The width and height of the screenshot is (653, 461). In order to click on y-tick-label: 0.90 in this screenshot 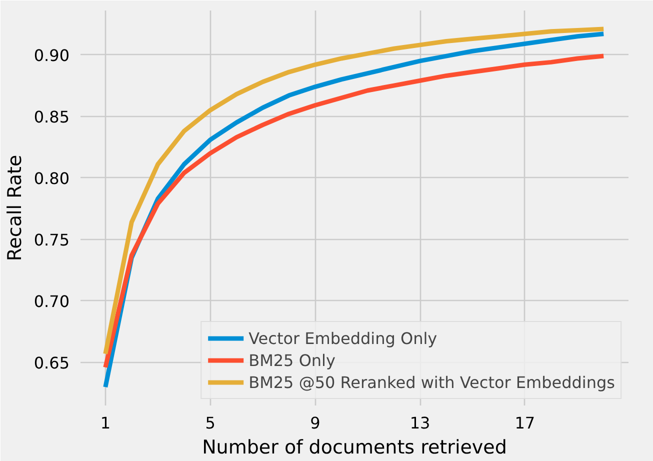, I will do `click(52, 55)`.